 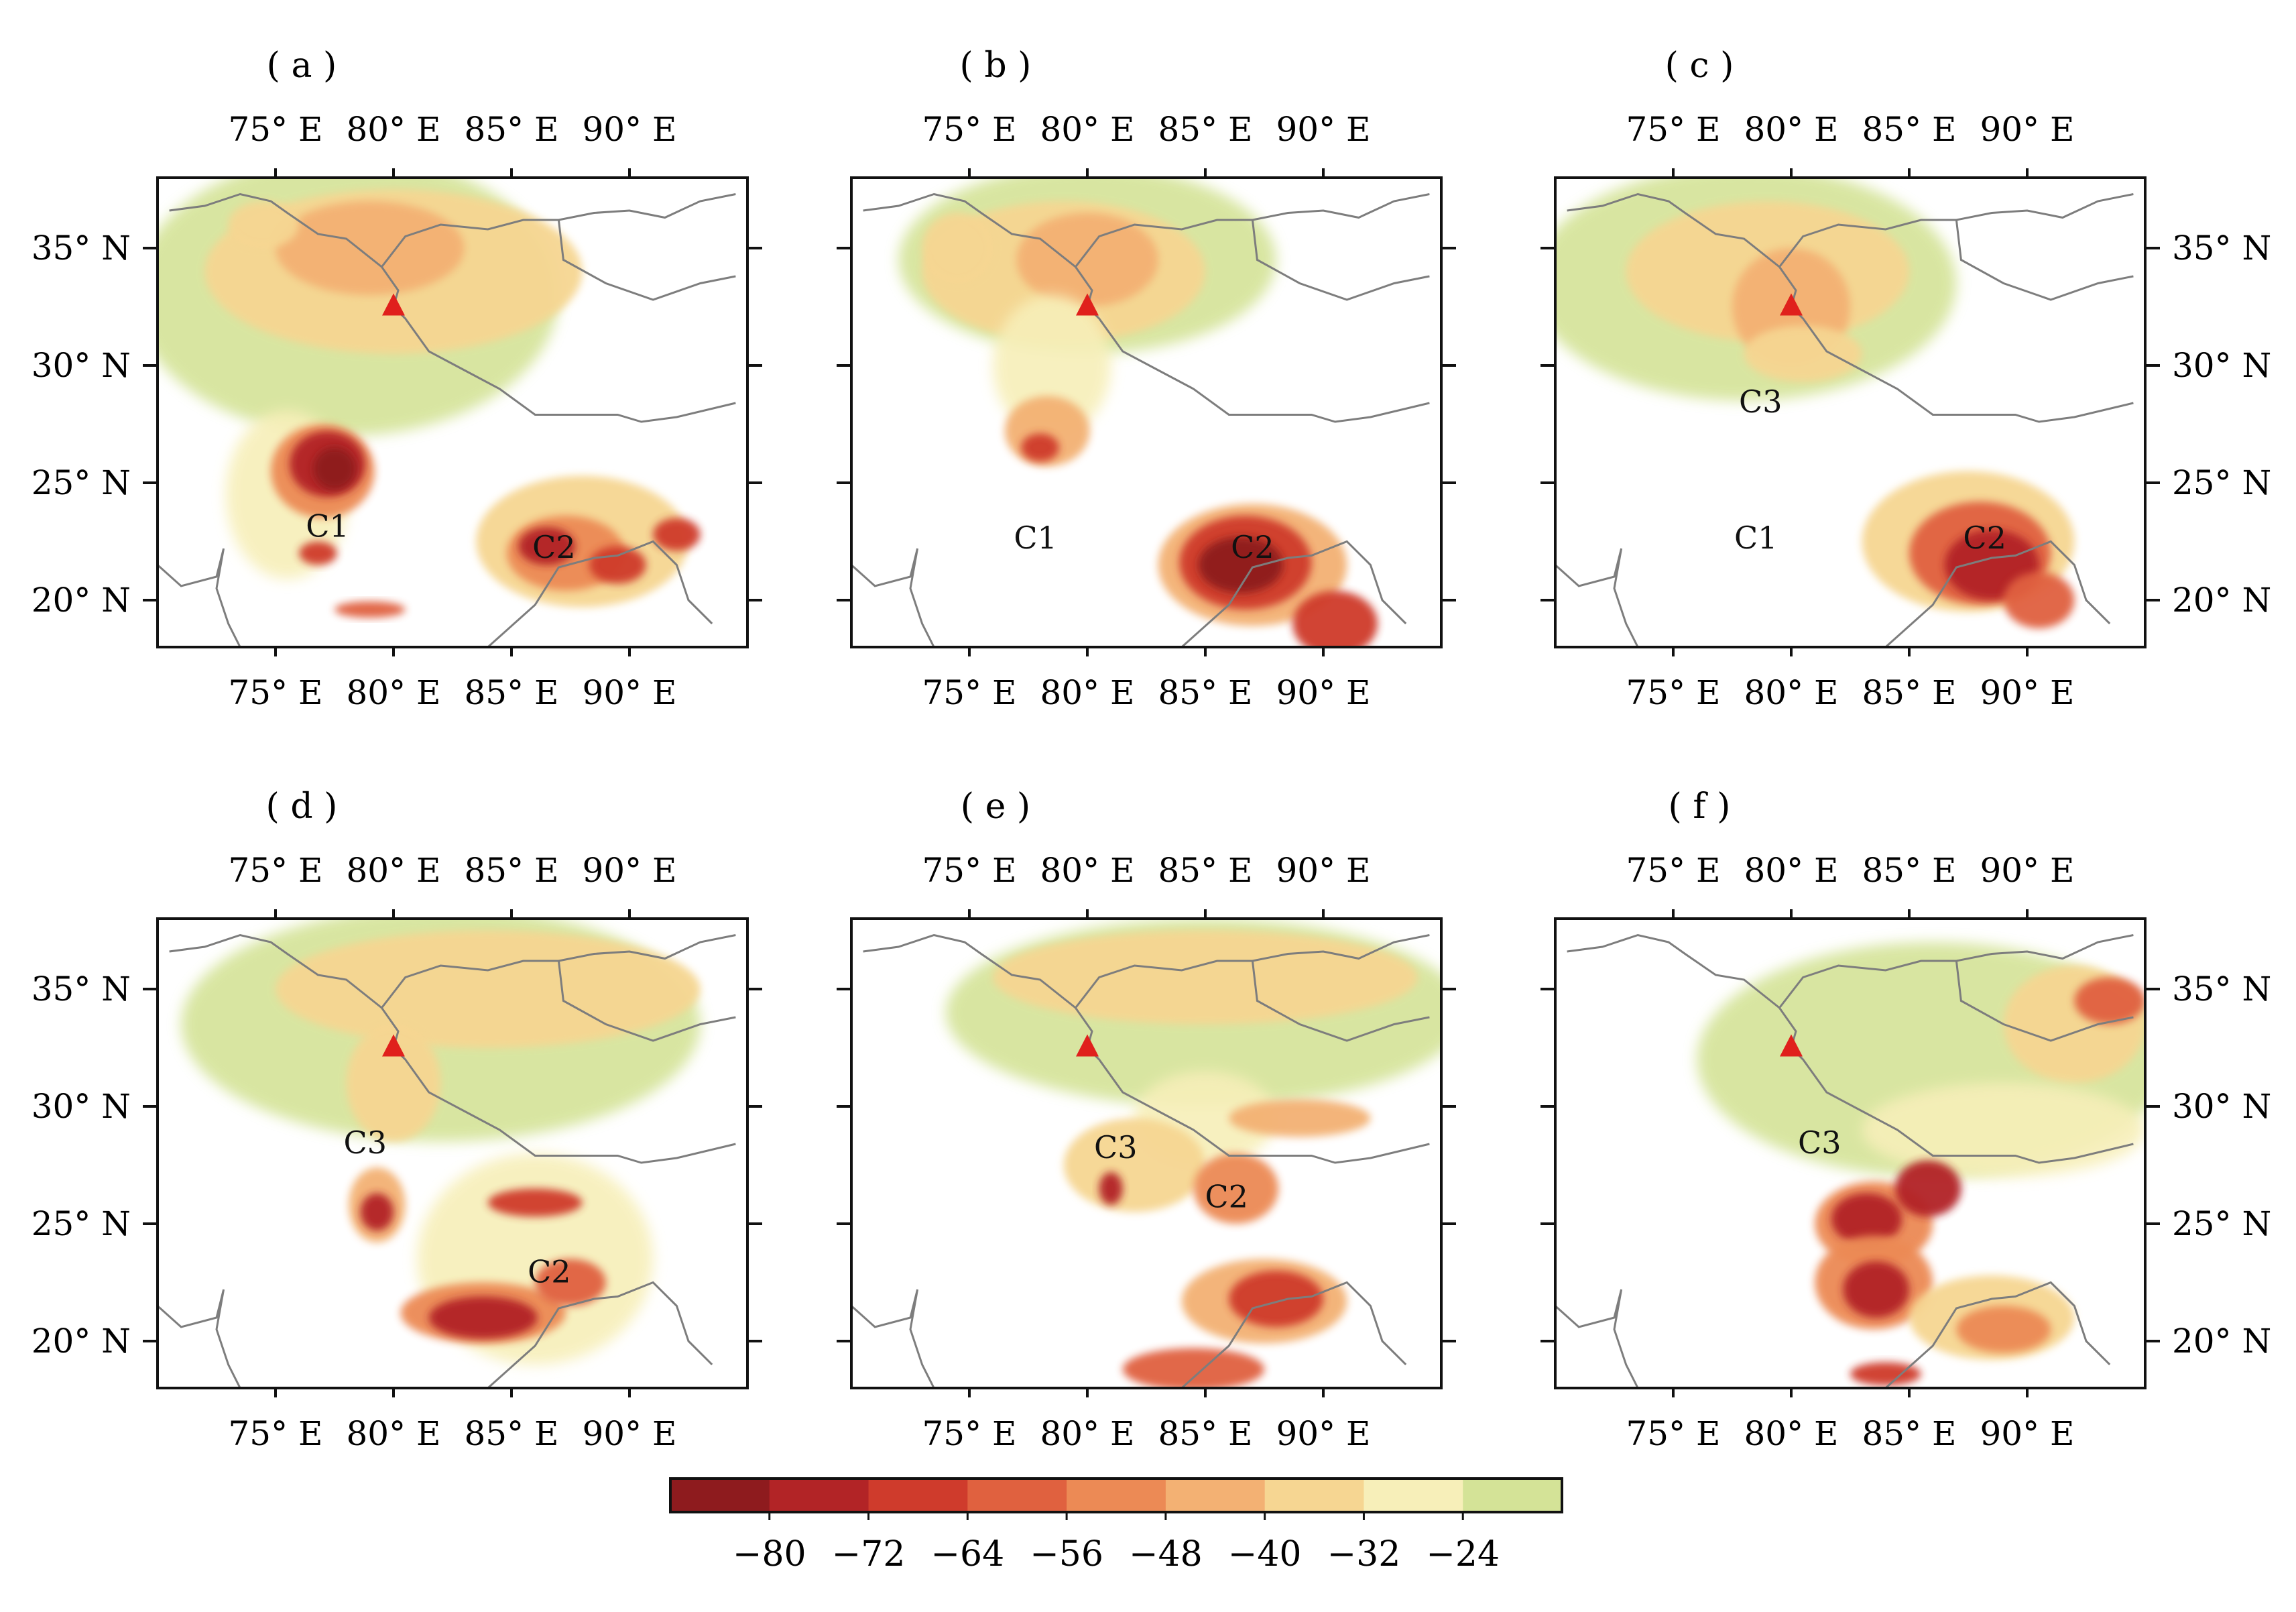 What do you see at coordinates (995, 807) in the screenshot?
I see `panel-label: ( e )` at bounding box center [995, 807].